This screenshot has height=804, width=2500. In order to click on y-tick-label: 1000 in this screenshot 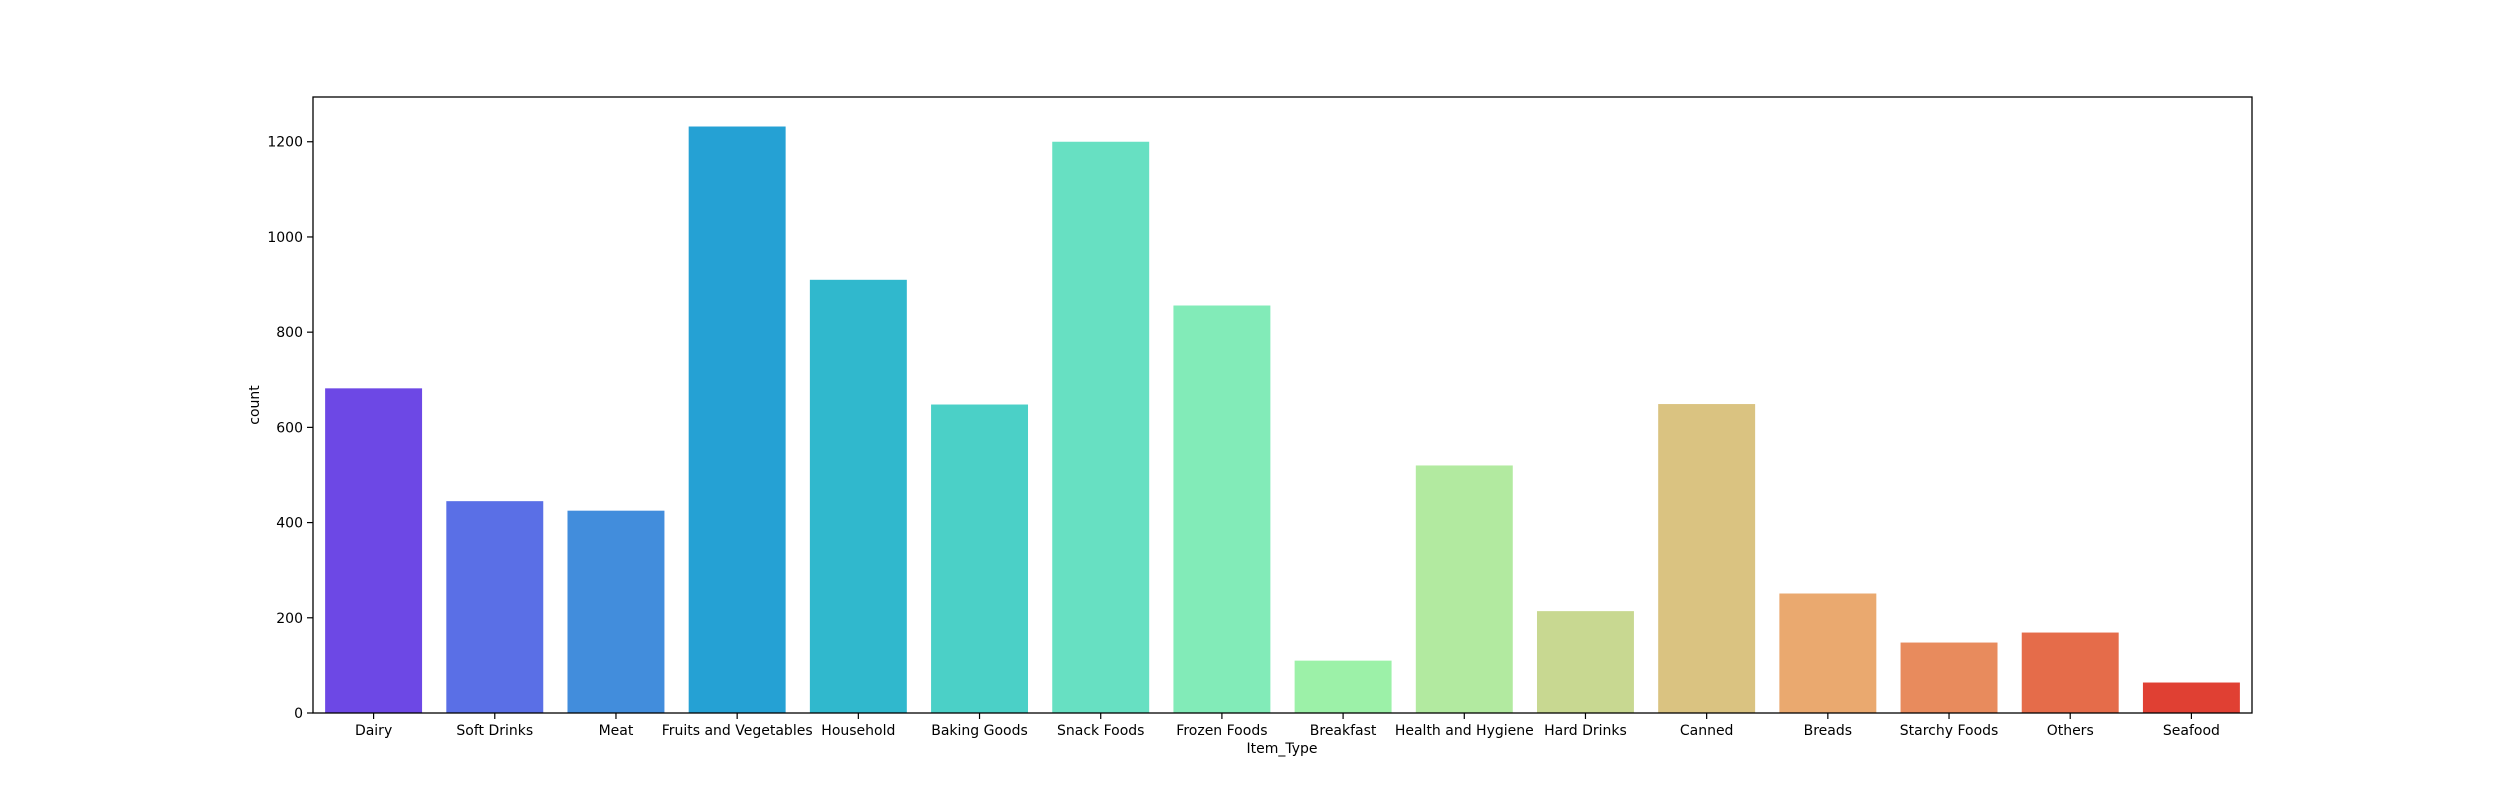, I will do `click(285, 238)`.